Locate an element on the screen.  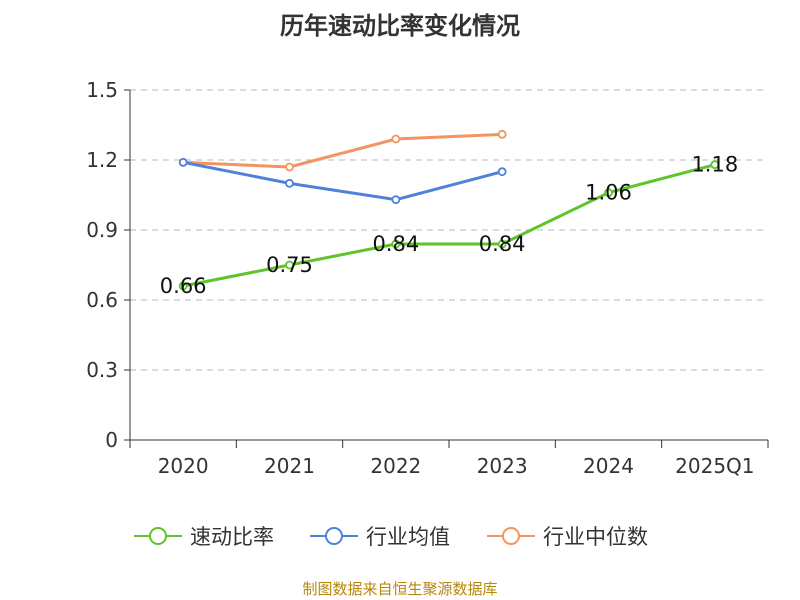
x-tick-label: 2023 is located at coordinates (502, 466).